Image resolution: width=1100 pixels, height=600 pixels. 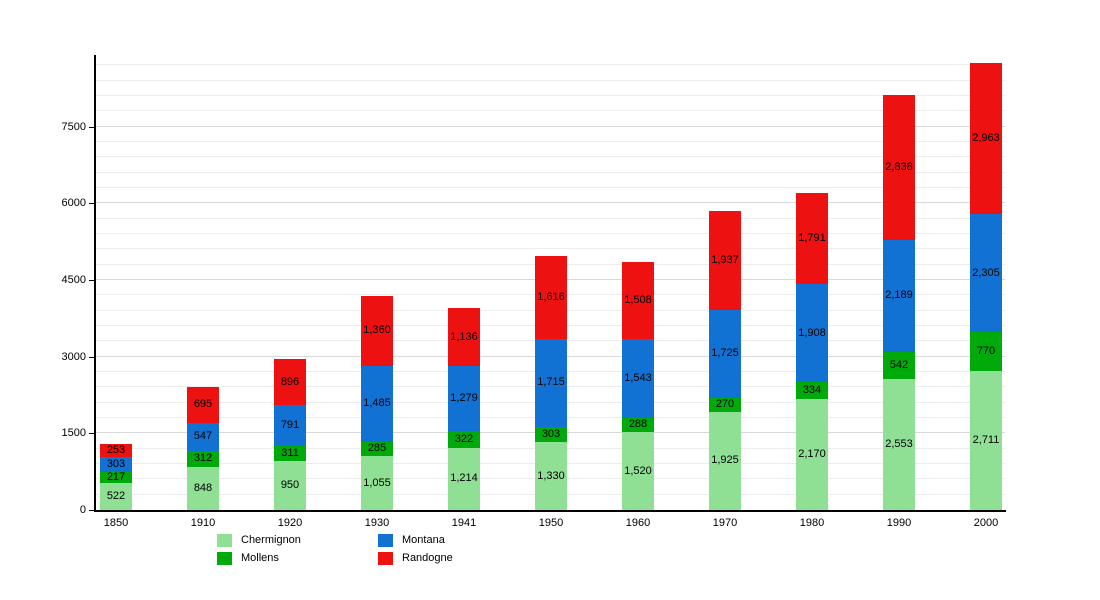 I want to click on bar-segment-chermignon: 950, so click(x=290, y=485).